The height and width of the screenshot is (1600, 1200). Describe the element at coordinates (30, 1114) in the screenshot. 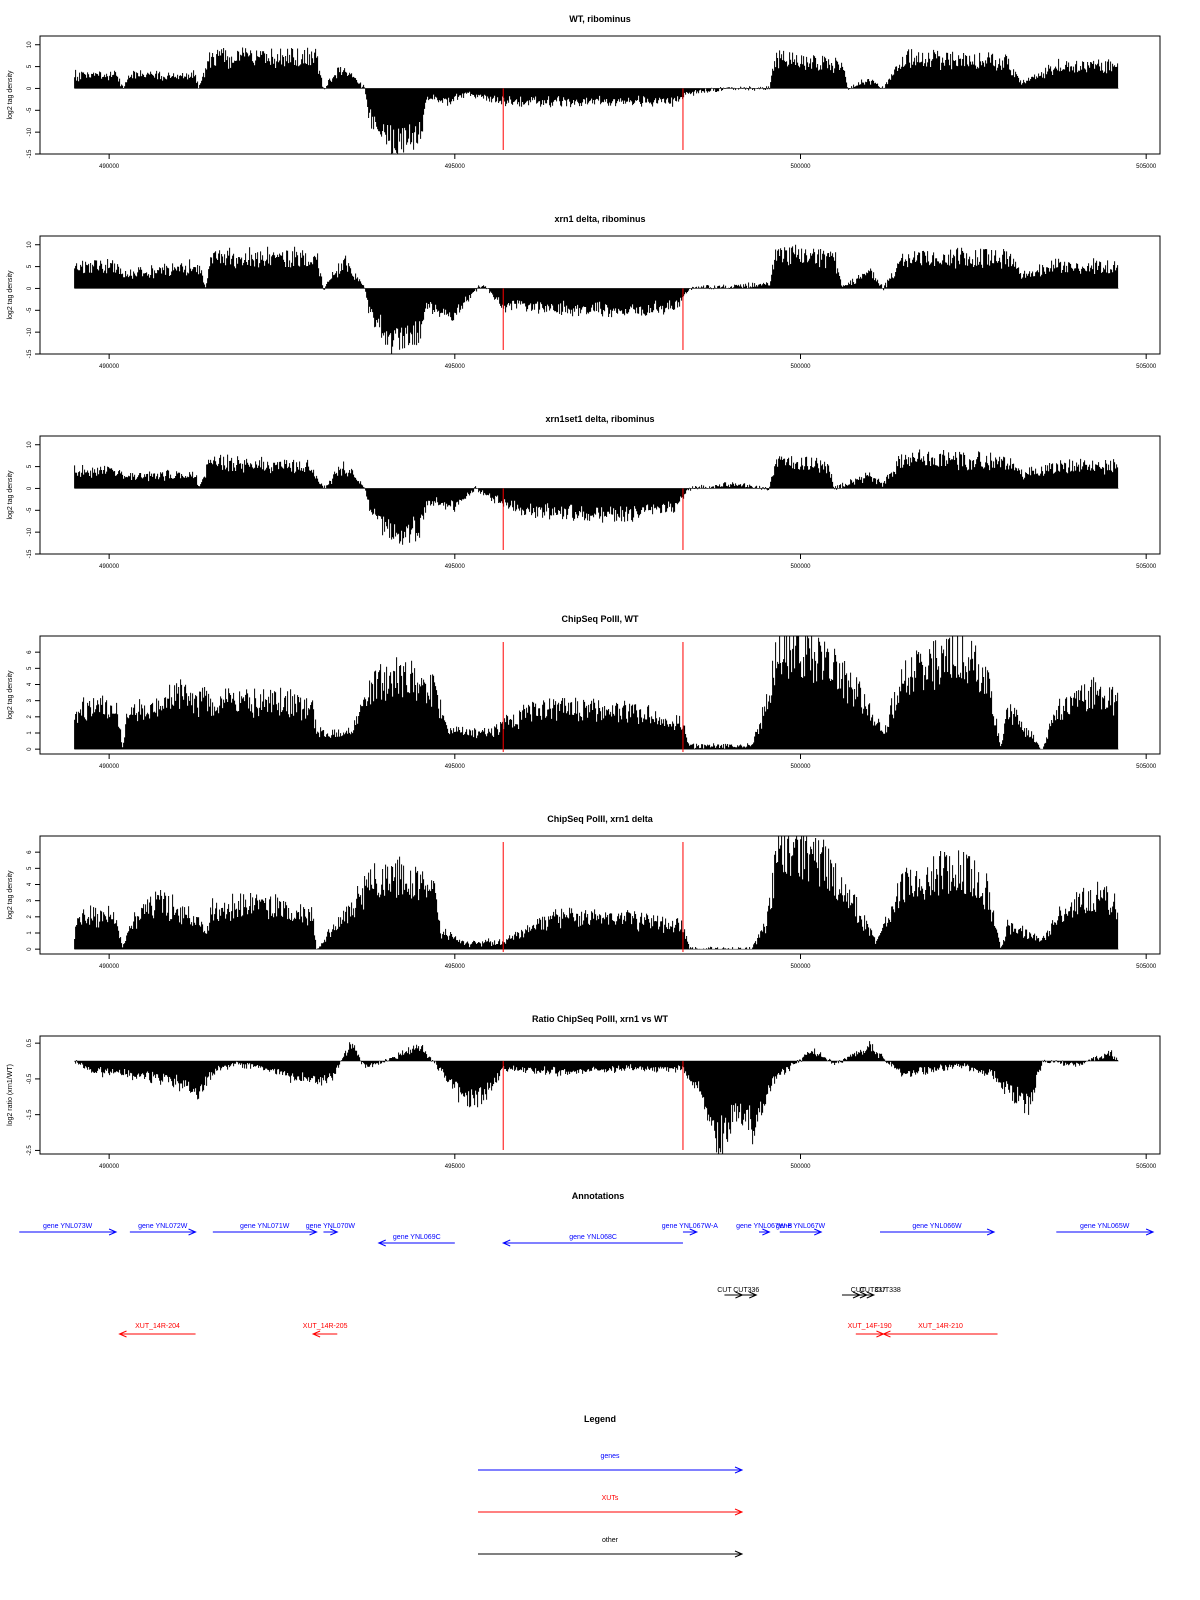

I see `y-tick-label: -1.5` at that location.